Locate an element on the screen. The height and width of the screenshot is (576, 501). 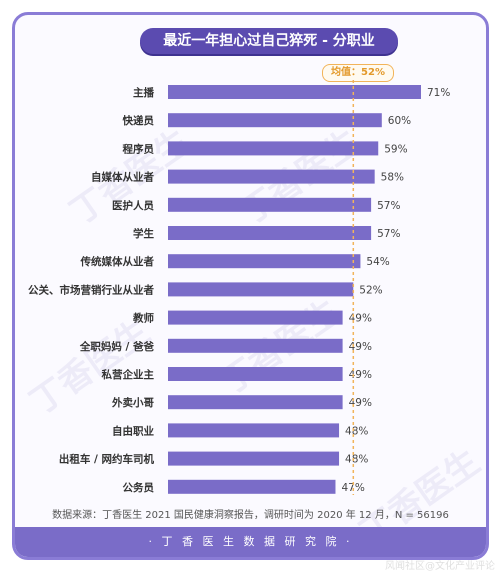
value-label: 52% is located at coordinates (370, 290).